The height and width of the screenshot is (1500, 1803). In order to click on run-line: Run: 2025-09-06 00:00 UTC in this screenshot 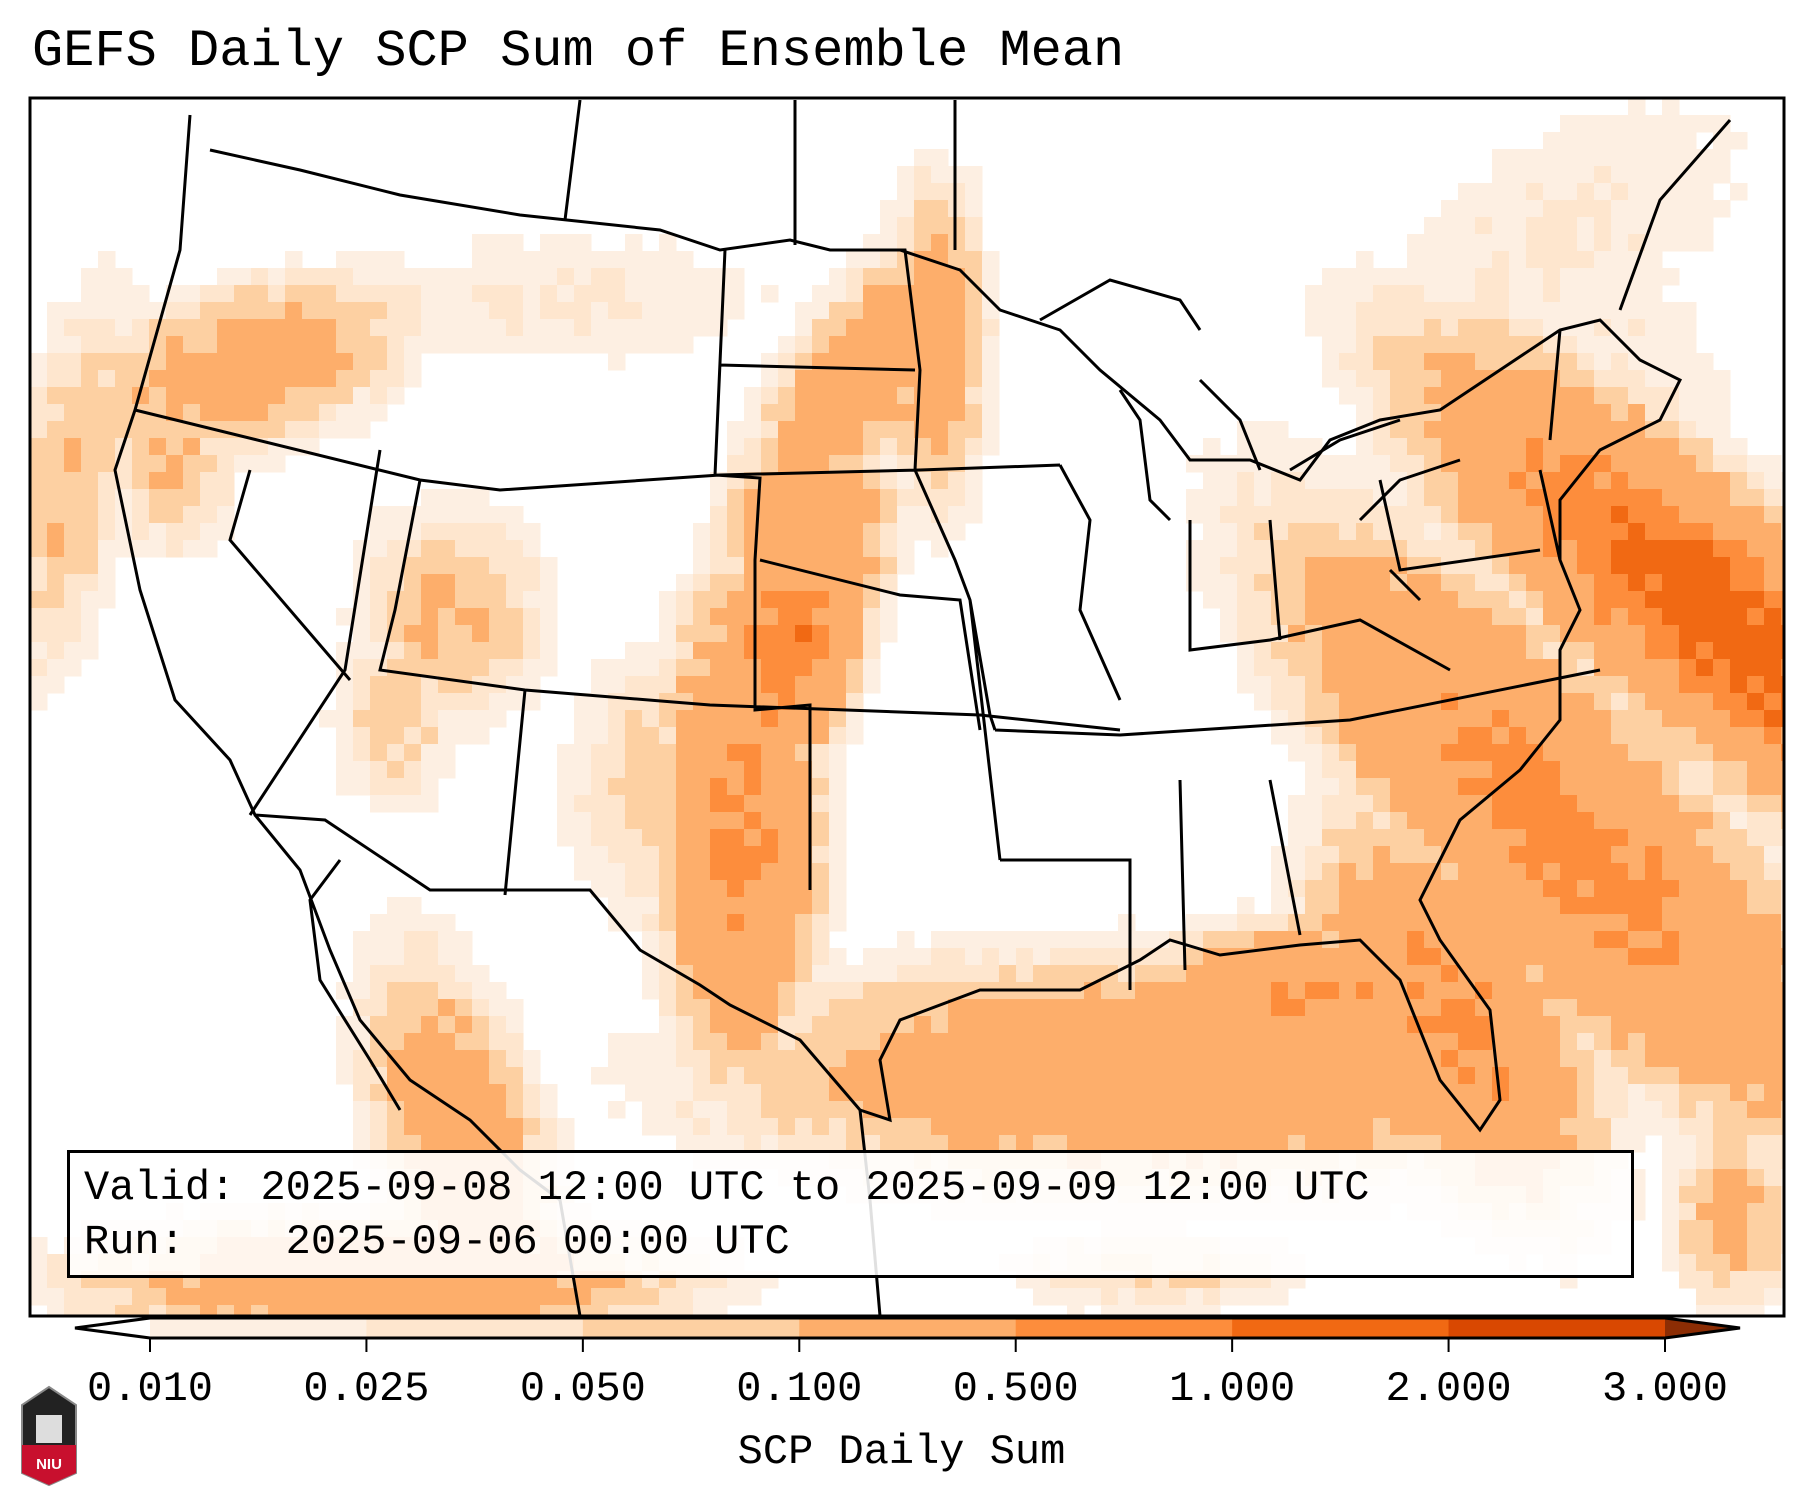, I will do `click(850, 1242)`.